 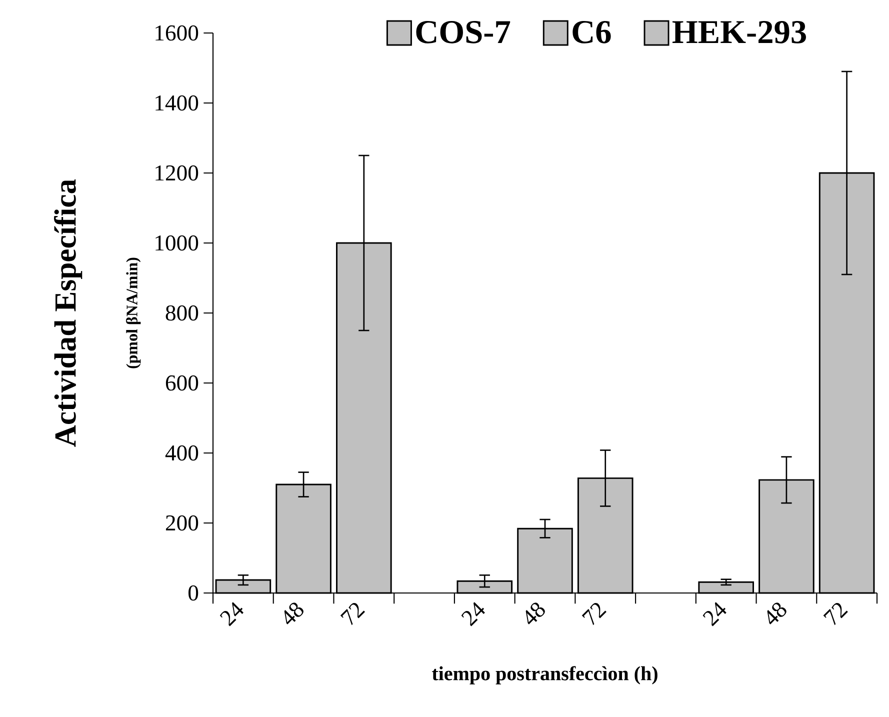 What do you see at coordinates (177, 103) in the screenshot?
I see `y-tick-label: 1400` at bounding box center [177, 103].